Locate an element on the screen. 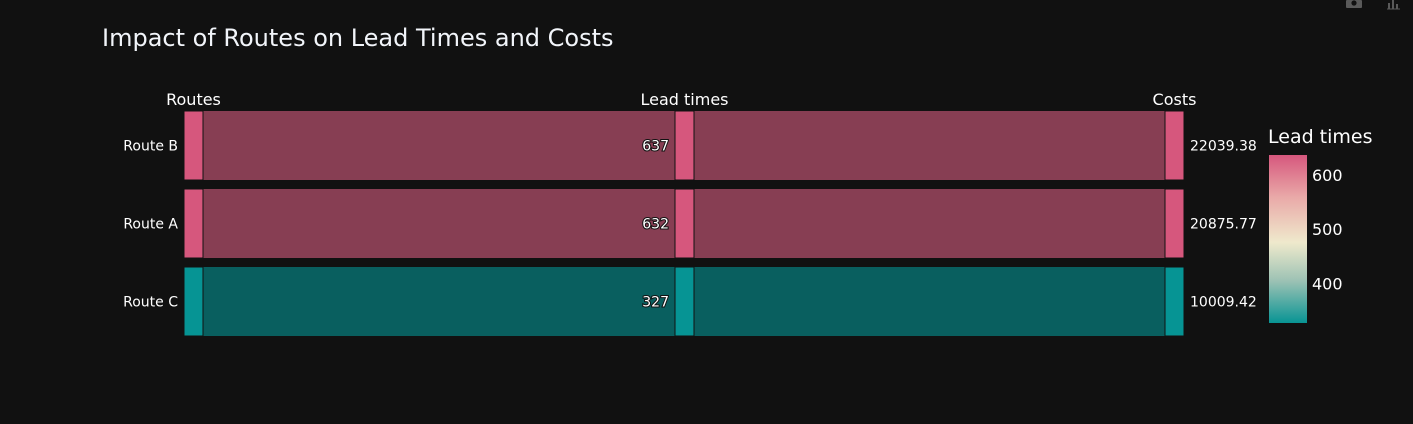 Image resolution: width=1413 pixels, height=424 pixels. bar-chart-icon is located at coordinates (1394, 5).